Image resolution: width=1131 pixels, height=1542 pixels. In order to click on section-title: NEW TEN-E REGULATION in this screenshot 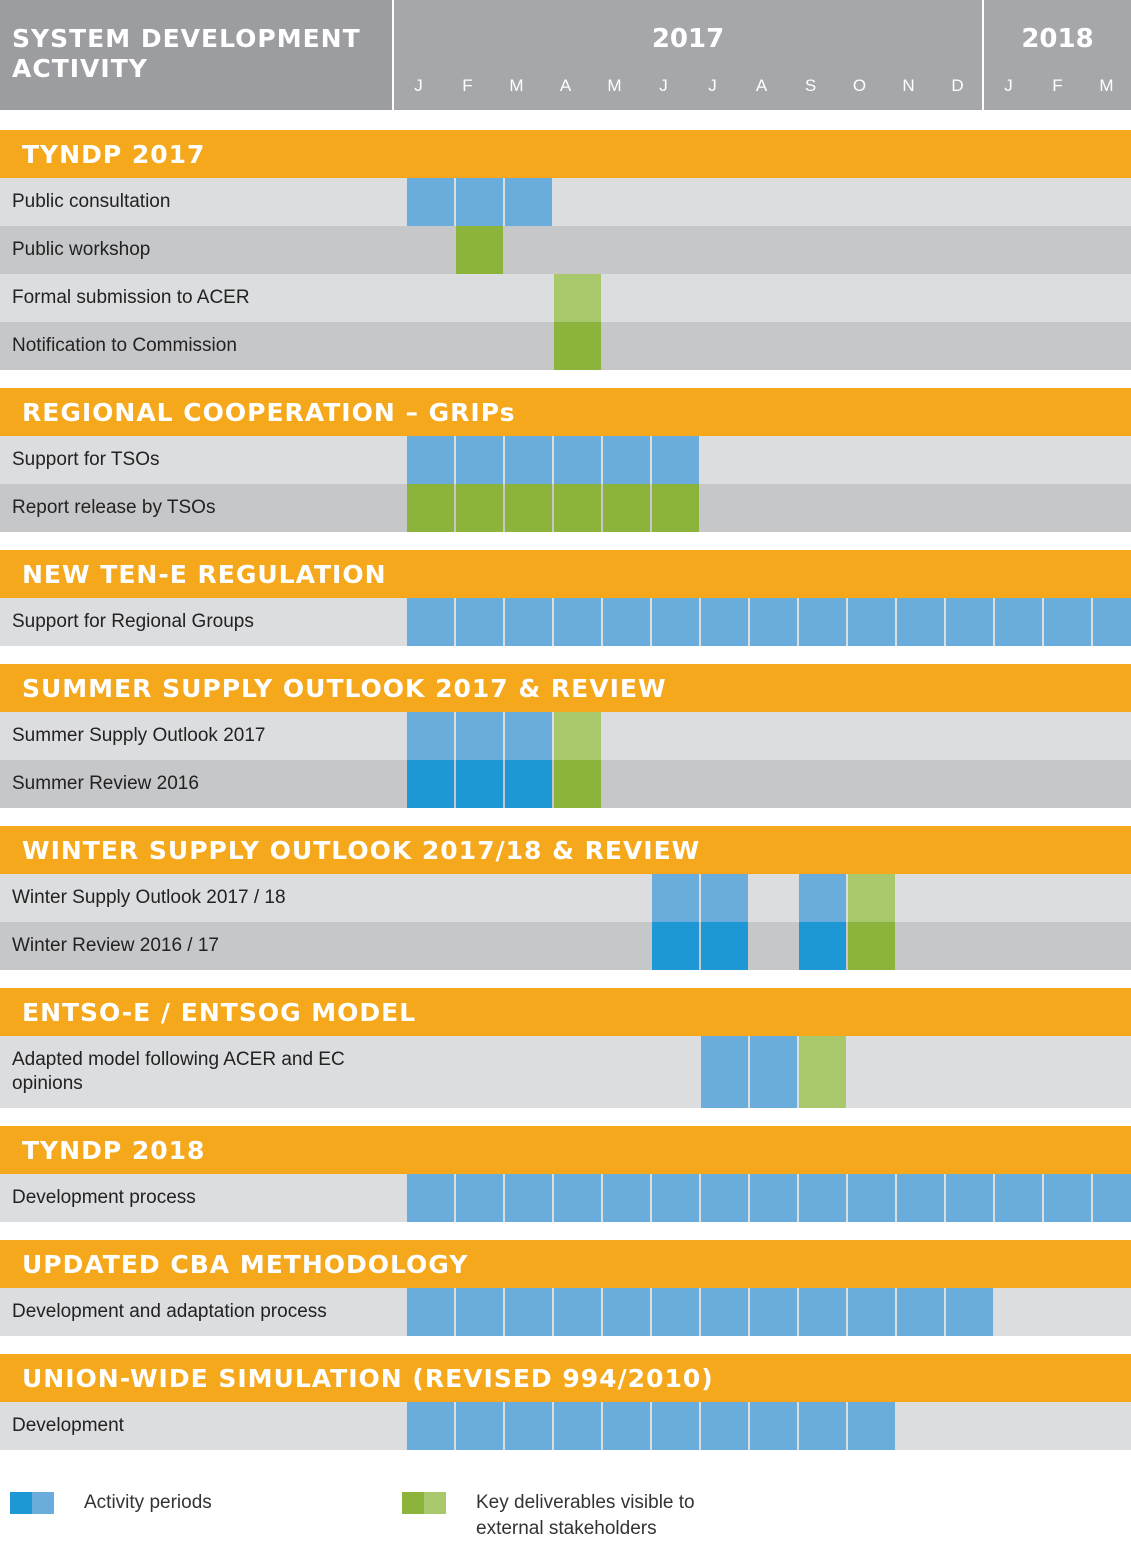, I will do `click(565, 574)`.